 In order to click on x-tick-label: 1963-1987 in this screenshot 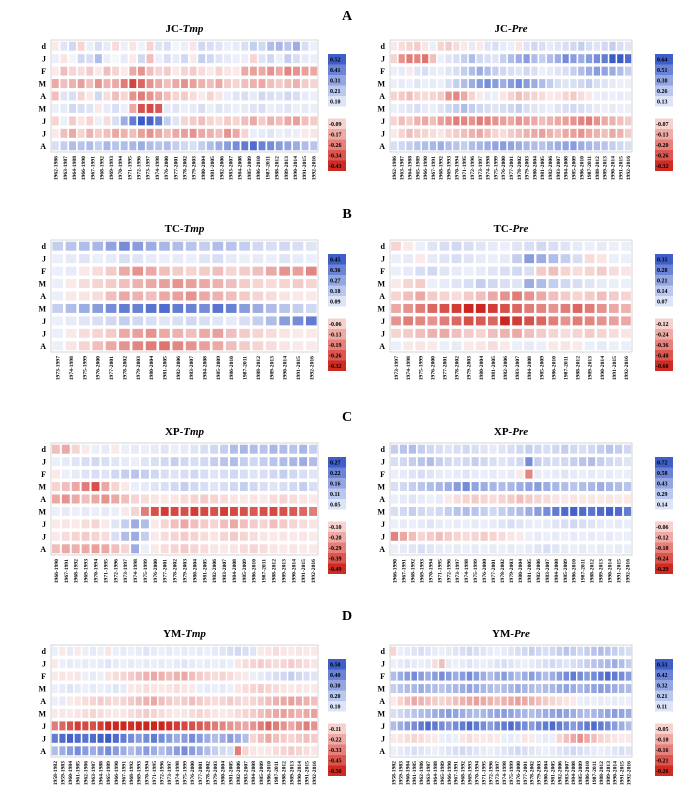, I will do `click(94, 773)`.